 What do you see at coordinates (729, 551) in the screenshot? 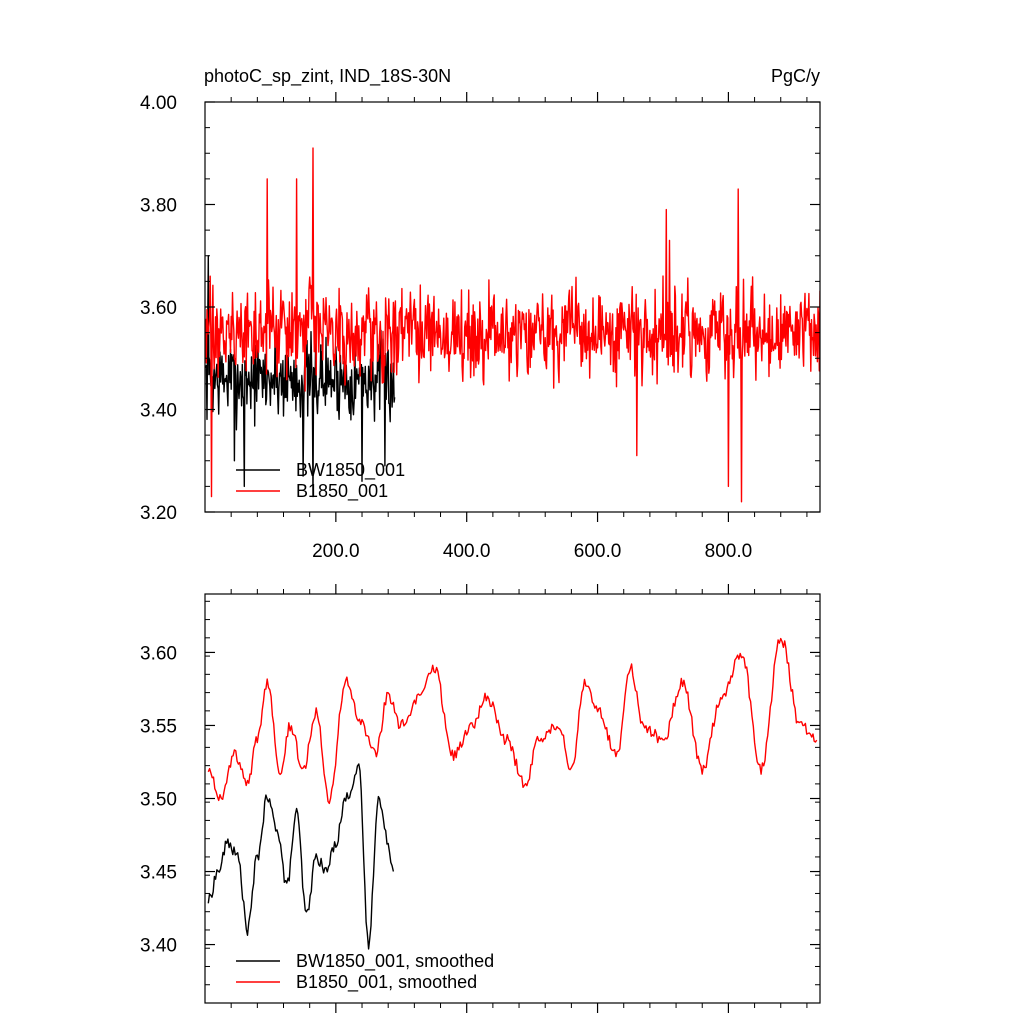
I see `x-tick-label: 800.0` at bounding box center [729, 551].